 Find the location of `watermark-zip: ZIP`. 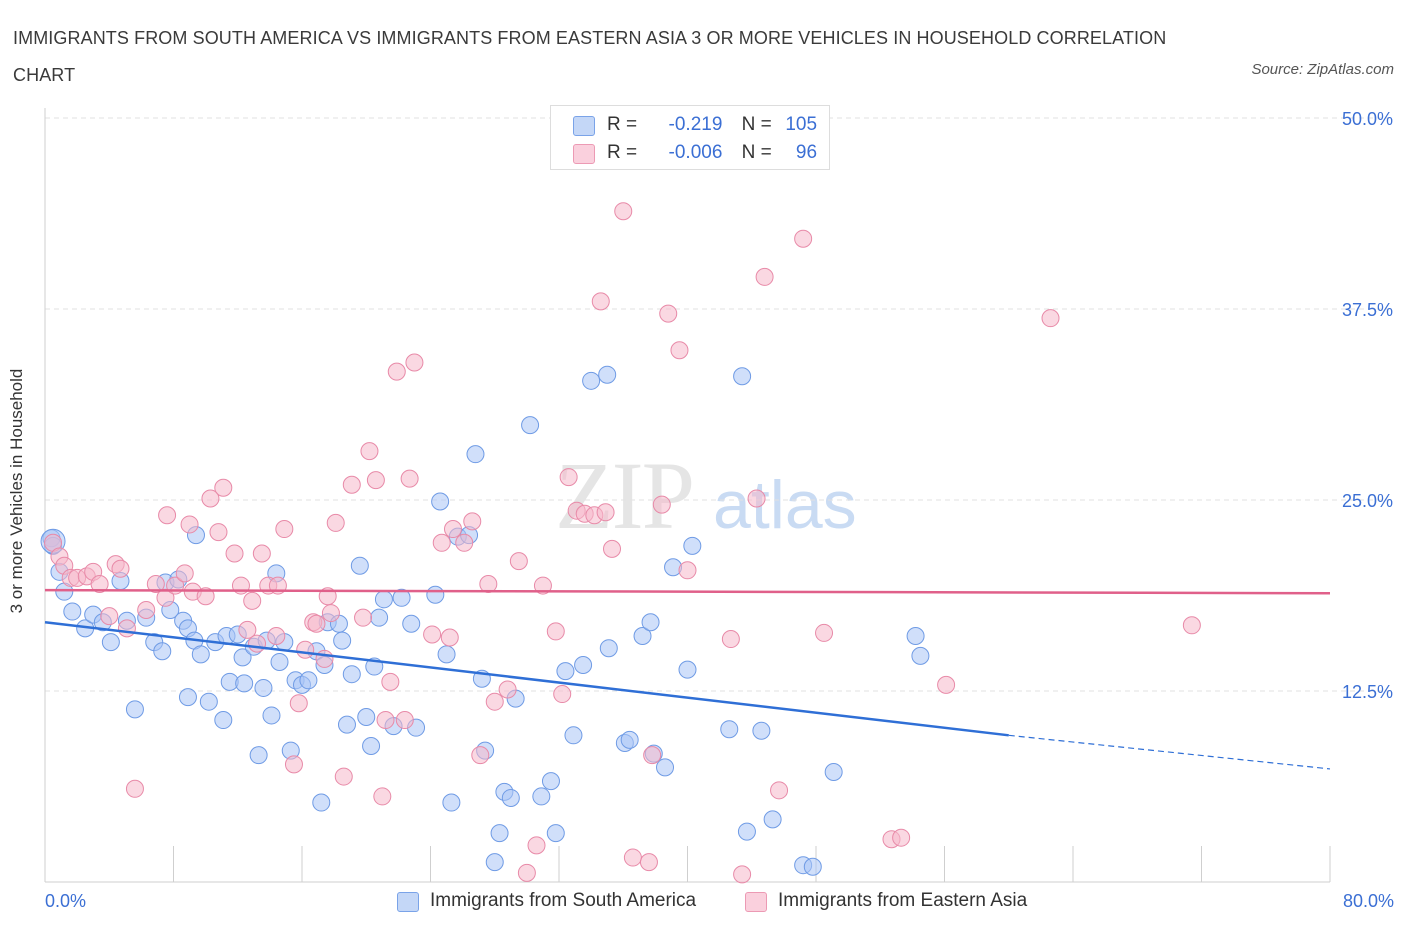

watermark-zip: ZIP is located at coordinates (624, 495).